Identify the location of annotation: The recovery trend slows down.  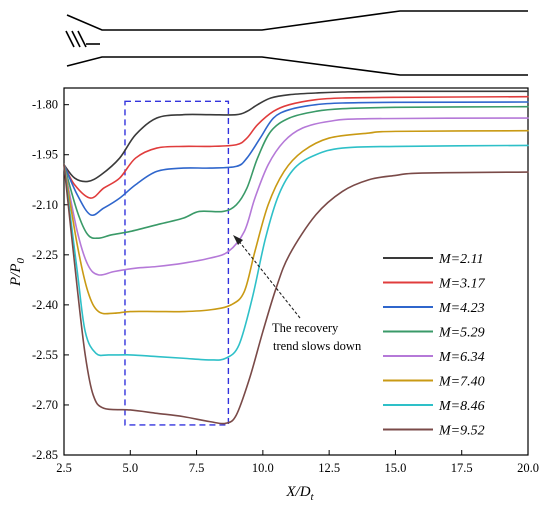
(297, 294).